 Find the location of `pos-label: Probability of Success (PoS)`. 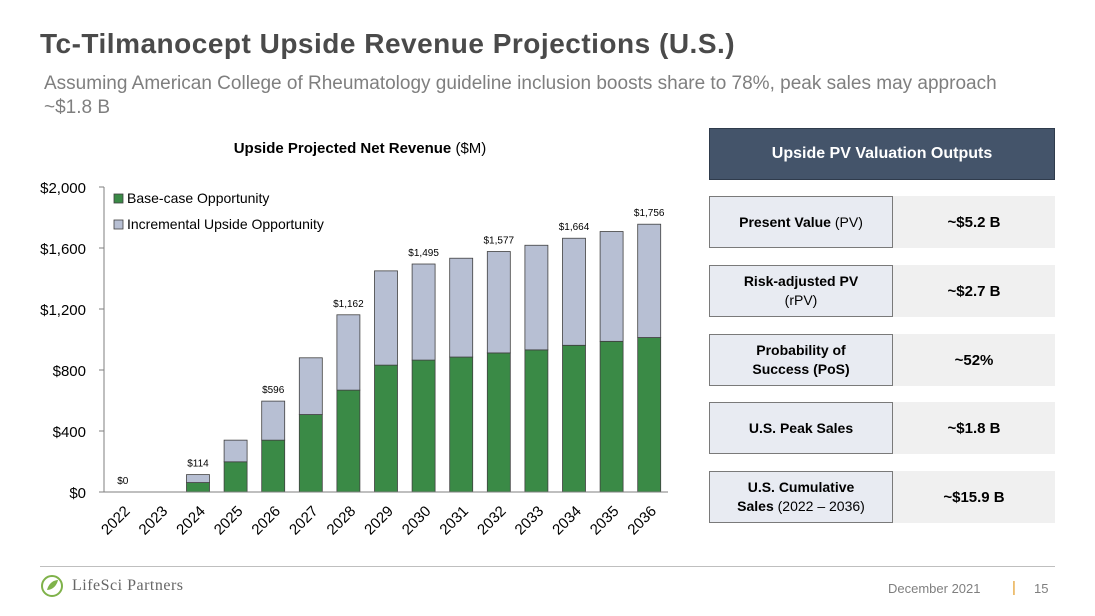

pos-label: Probability of Success (PoS) is located at coordinates (801, 360).